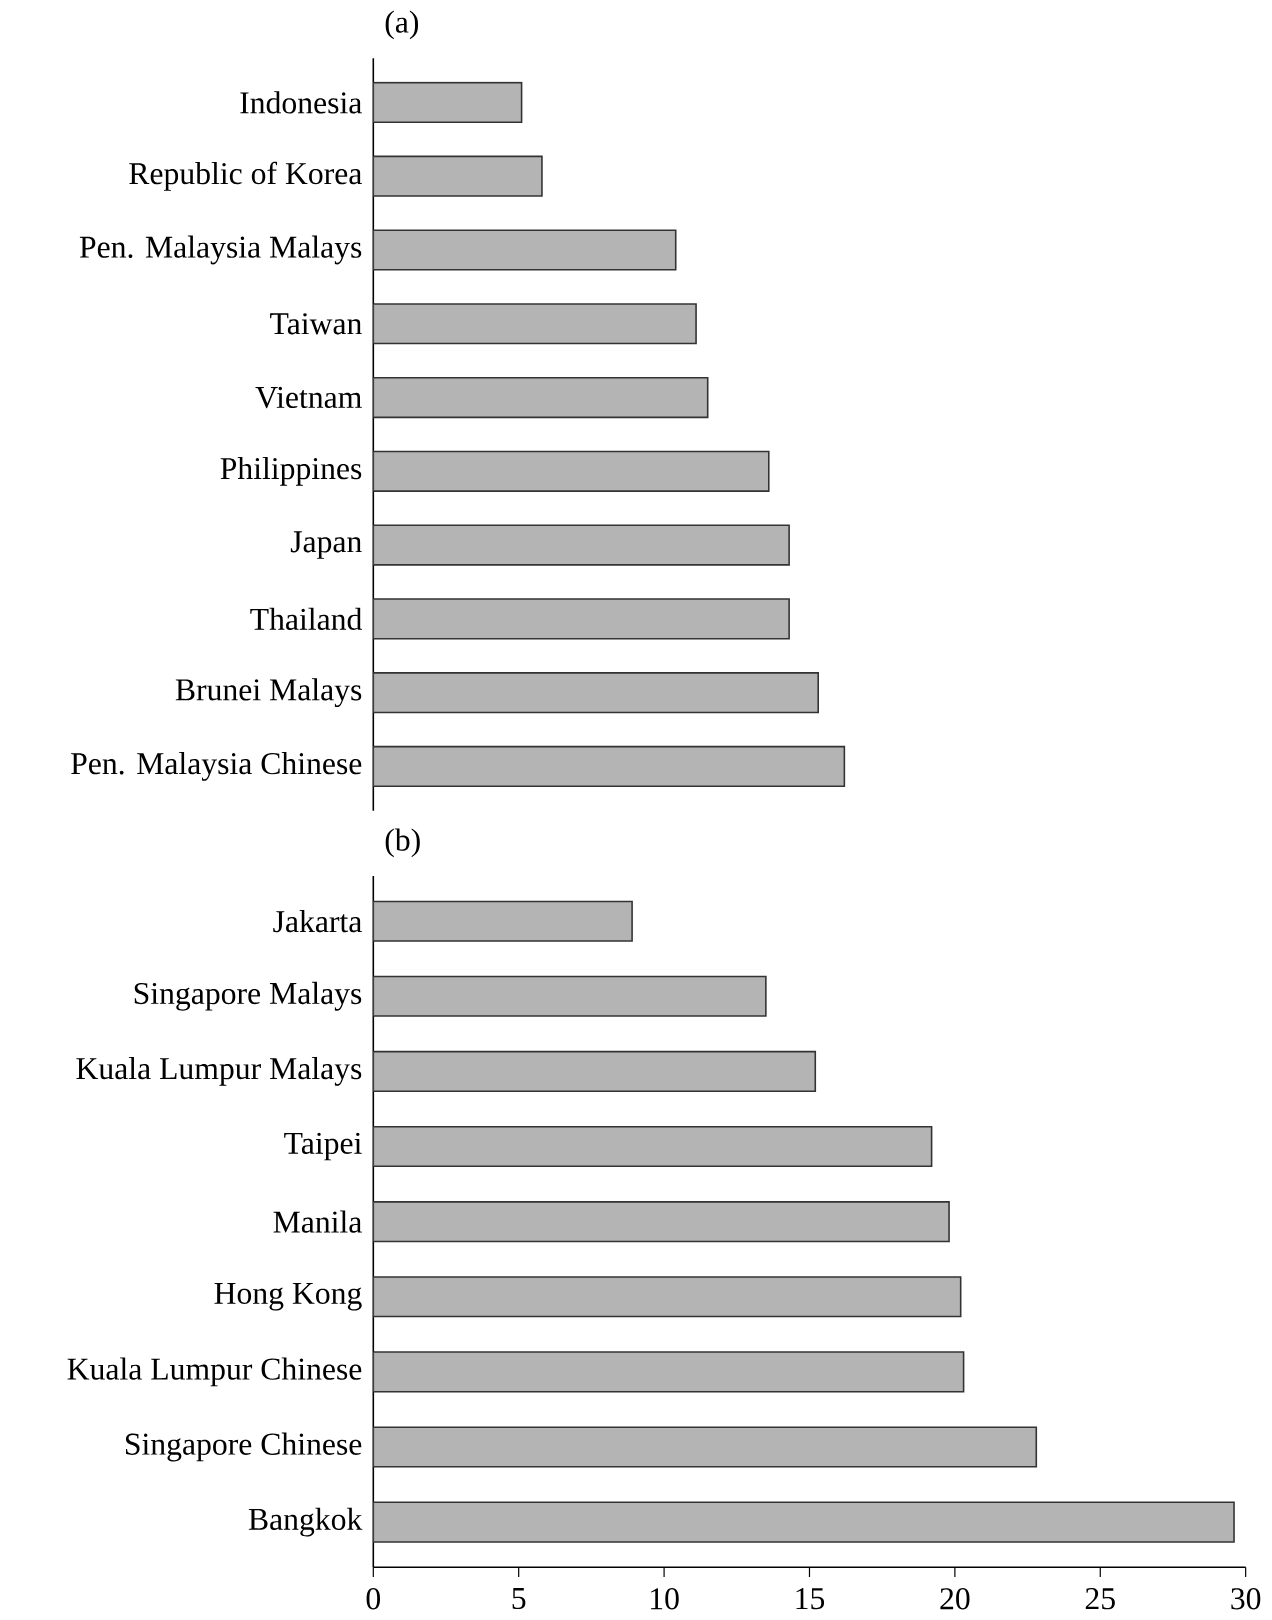 The image size is (1272, 1620). I want to click on y-tick-label: Kuala Lumpur Chinese, so click(214, 1372).